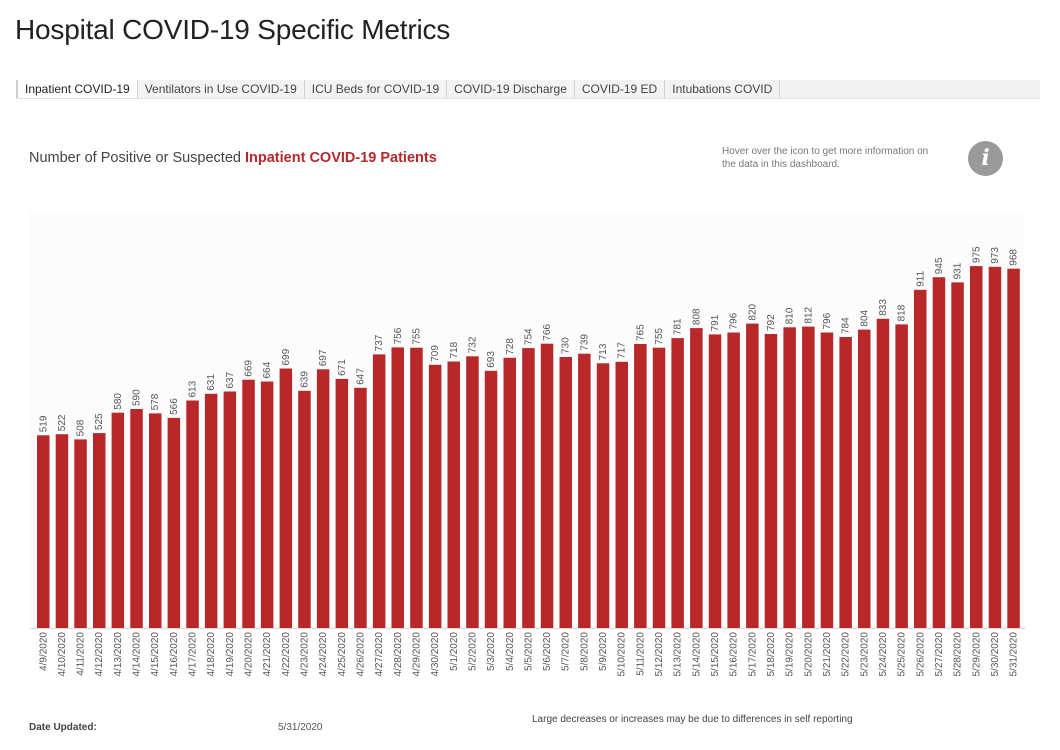 The image size is (1060, 750). What do you see at coordinates (77, 89) in the screenshot?
I see `tab-inpatient-covid-19: Inpatient COVID-19` at bounding box center [77, 89].